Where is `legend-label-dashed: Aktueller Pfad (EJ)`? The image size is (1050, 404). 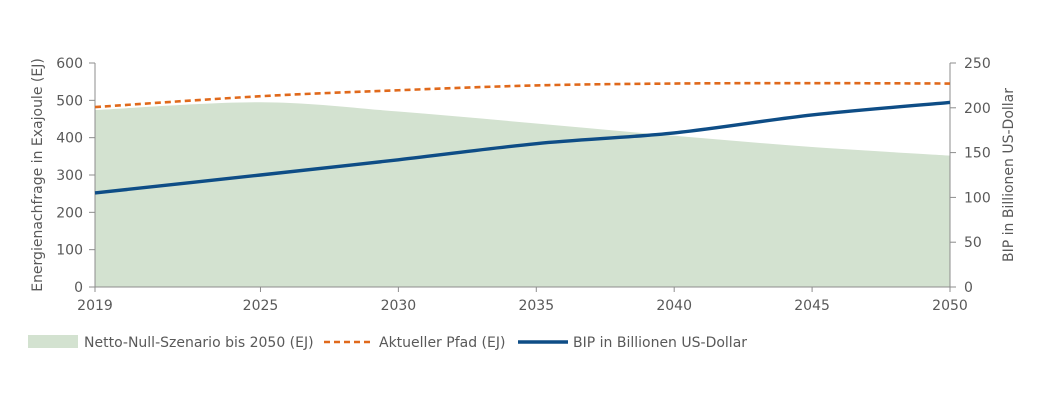
legend-label-dashed: Aktueller Pfad (EJ) is located at coordinates (442, 343).